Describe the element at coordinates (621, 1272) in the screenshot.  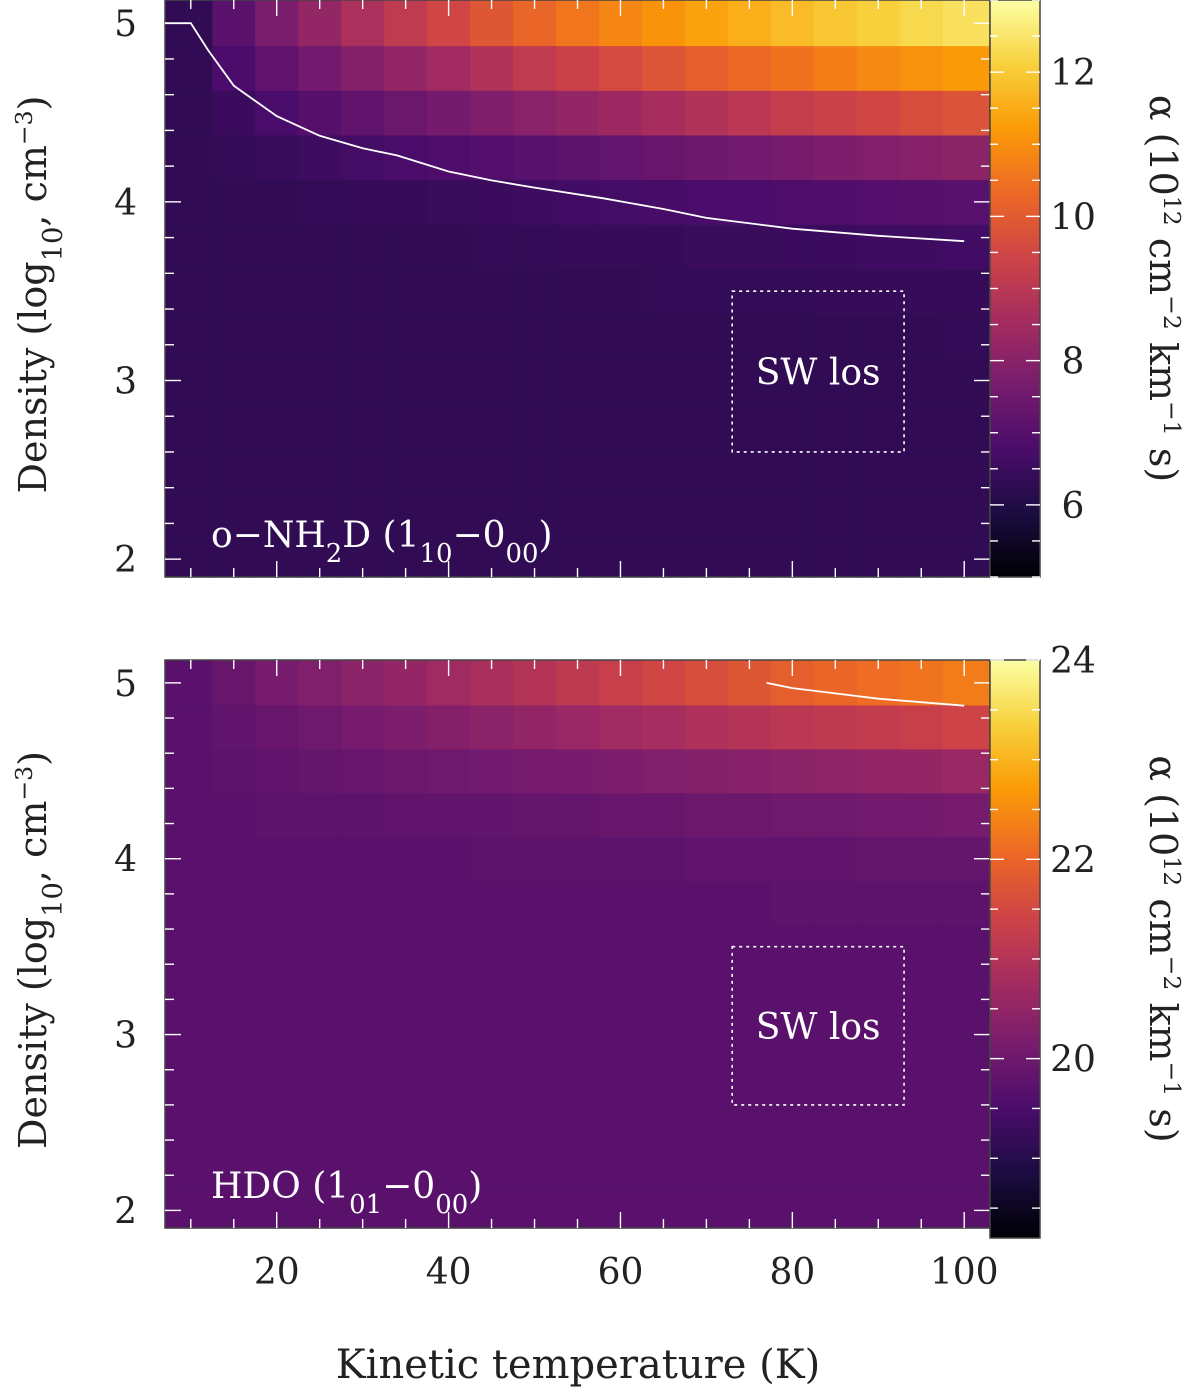
I see `x-tick-label: 60` at that location.